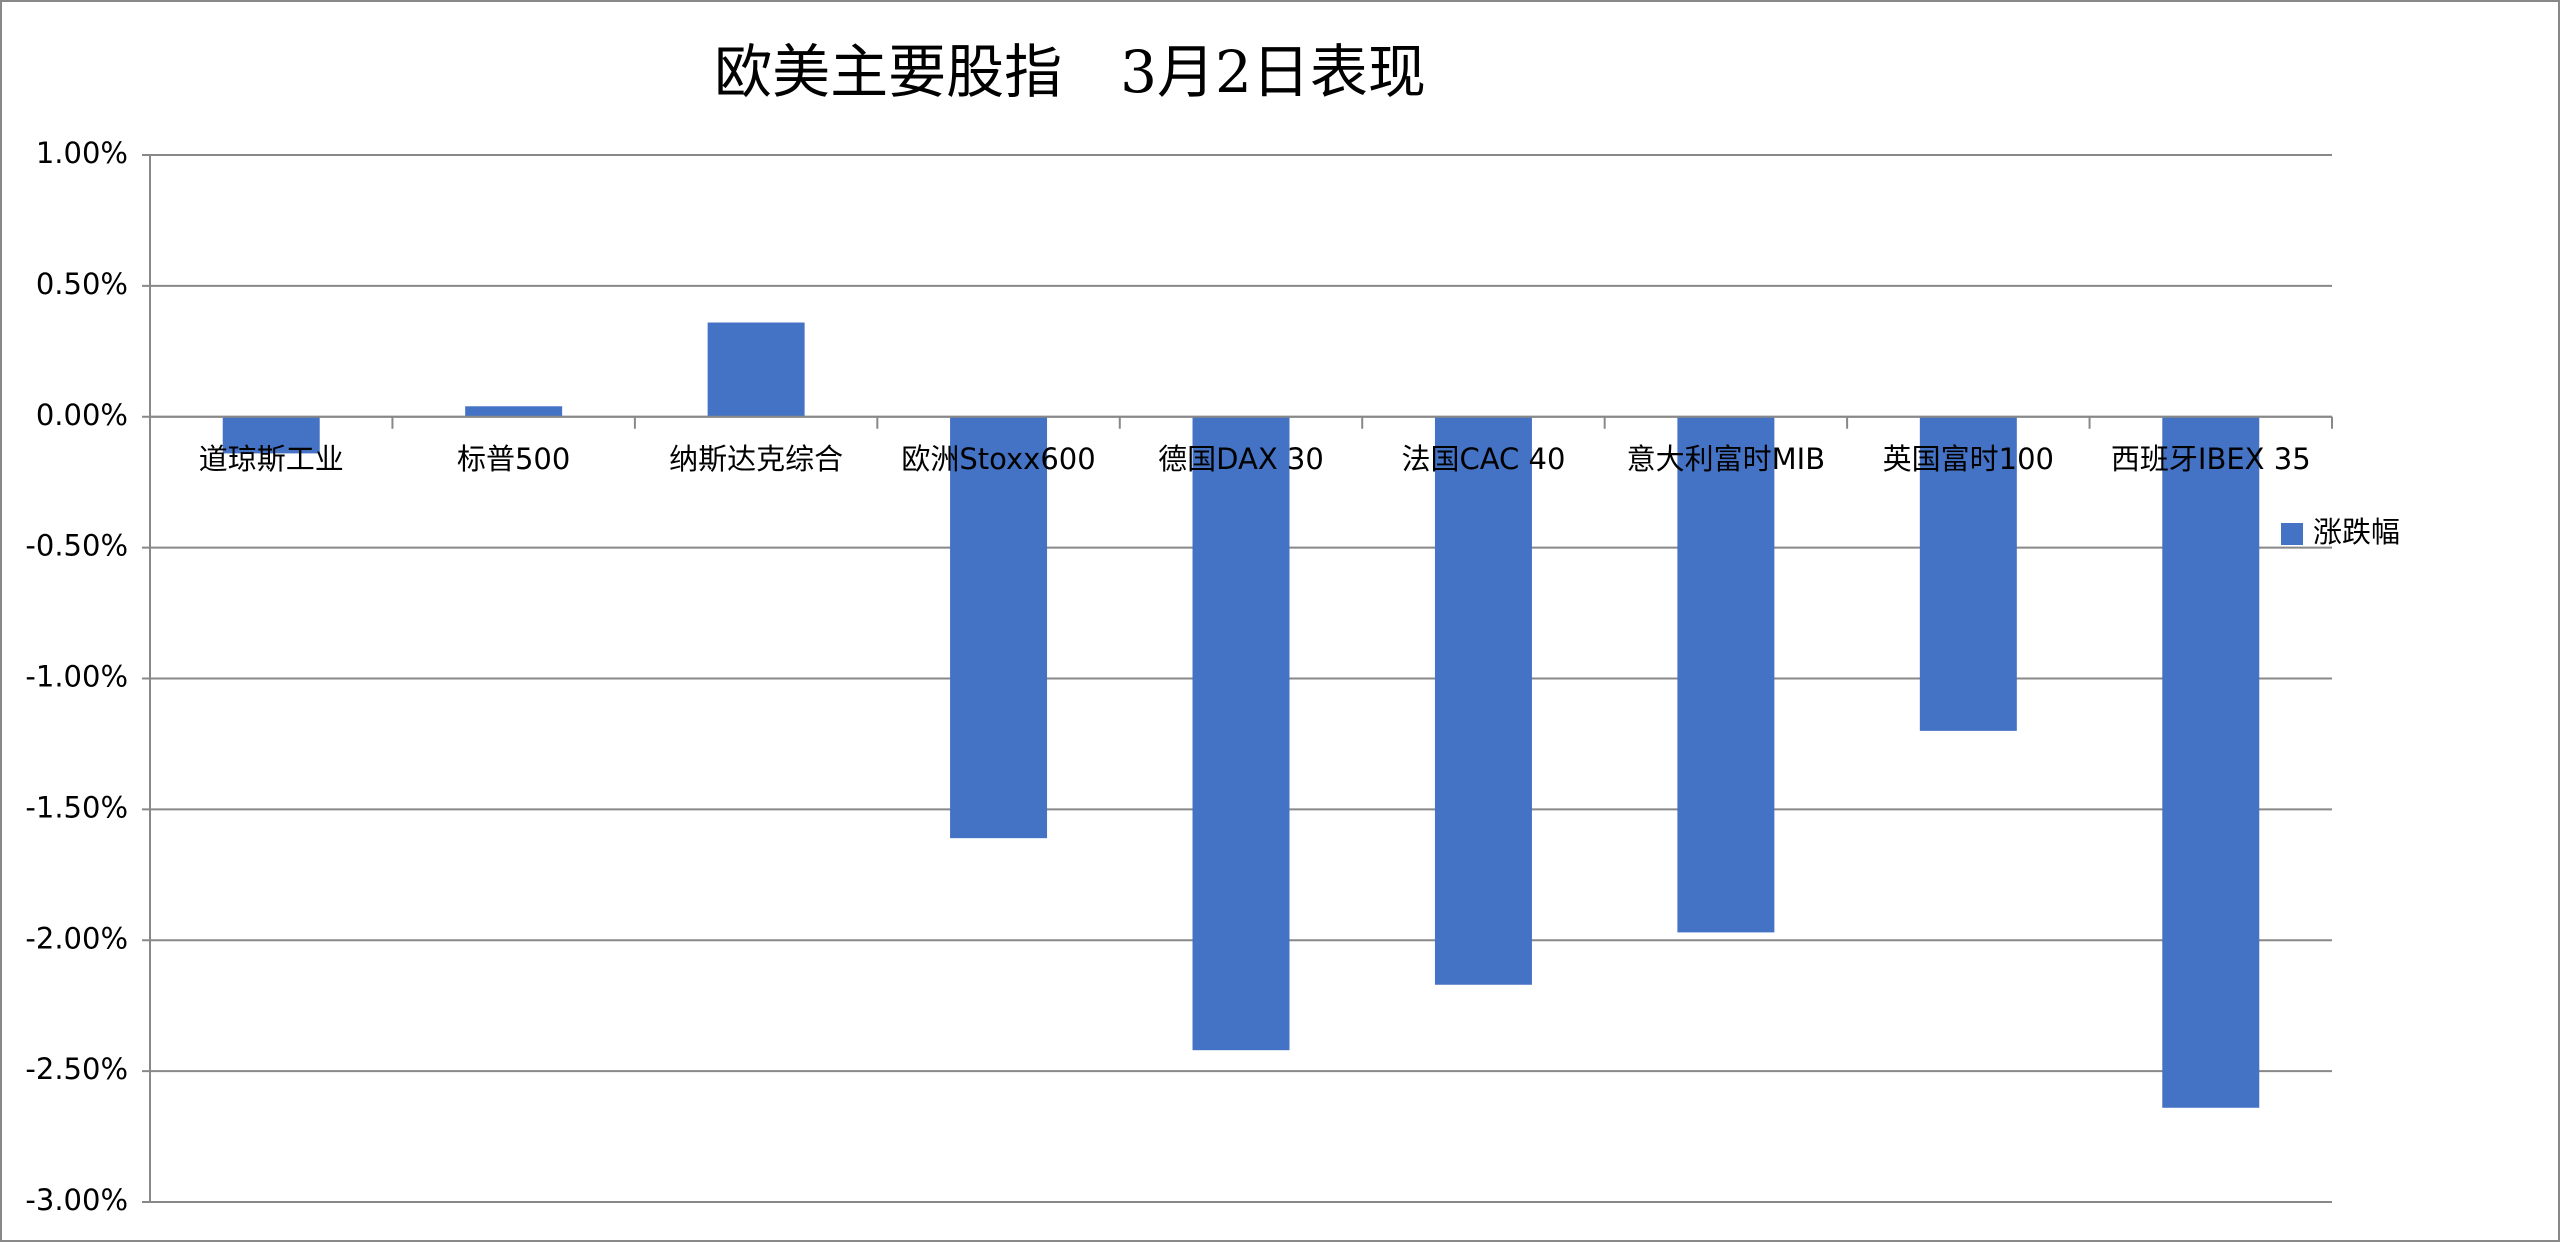 The width and height of the screenshot is (2560, 1242). I want to click on legend-label: 涨跌幅, so click(2356, 532).